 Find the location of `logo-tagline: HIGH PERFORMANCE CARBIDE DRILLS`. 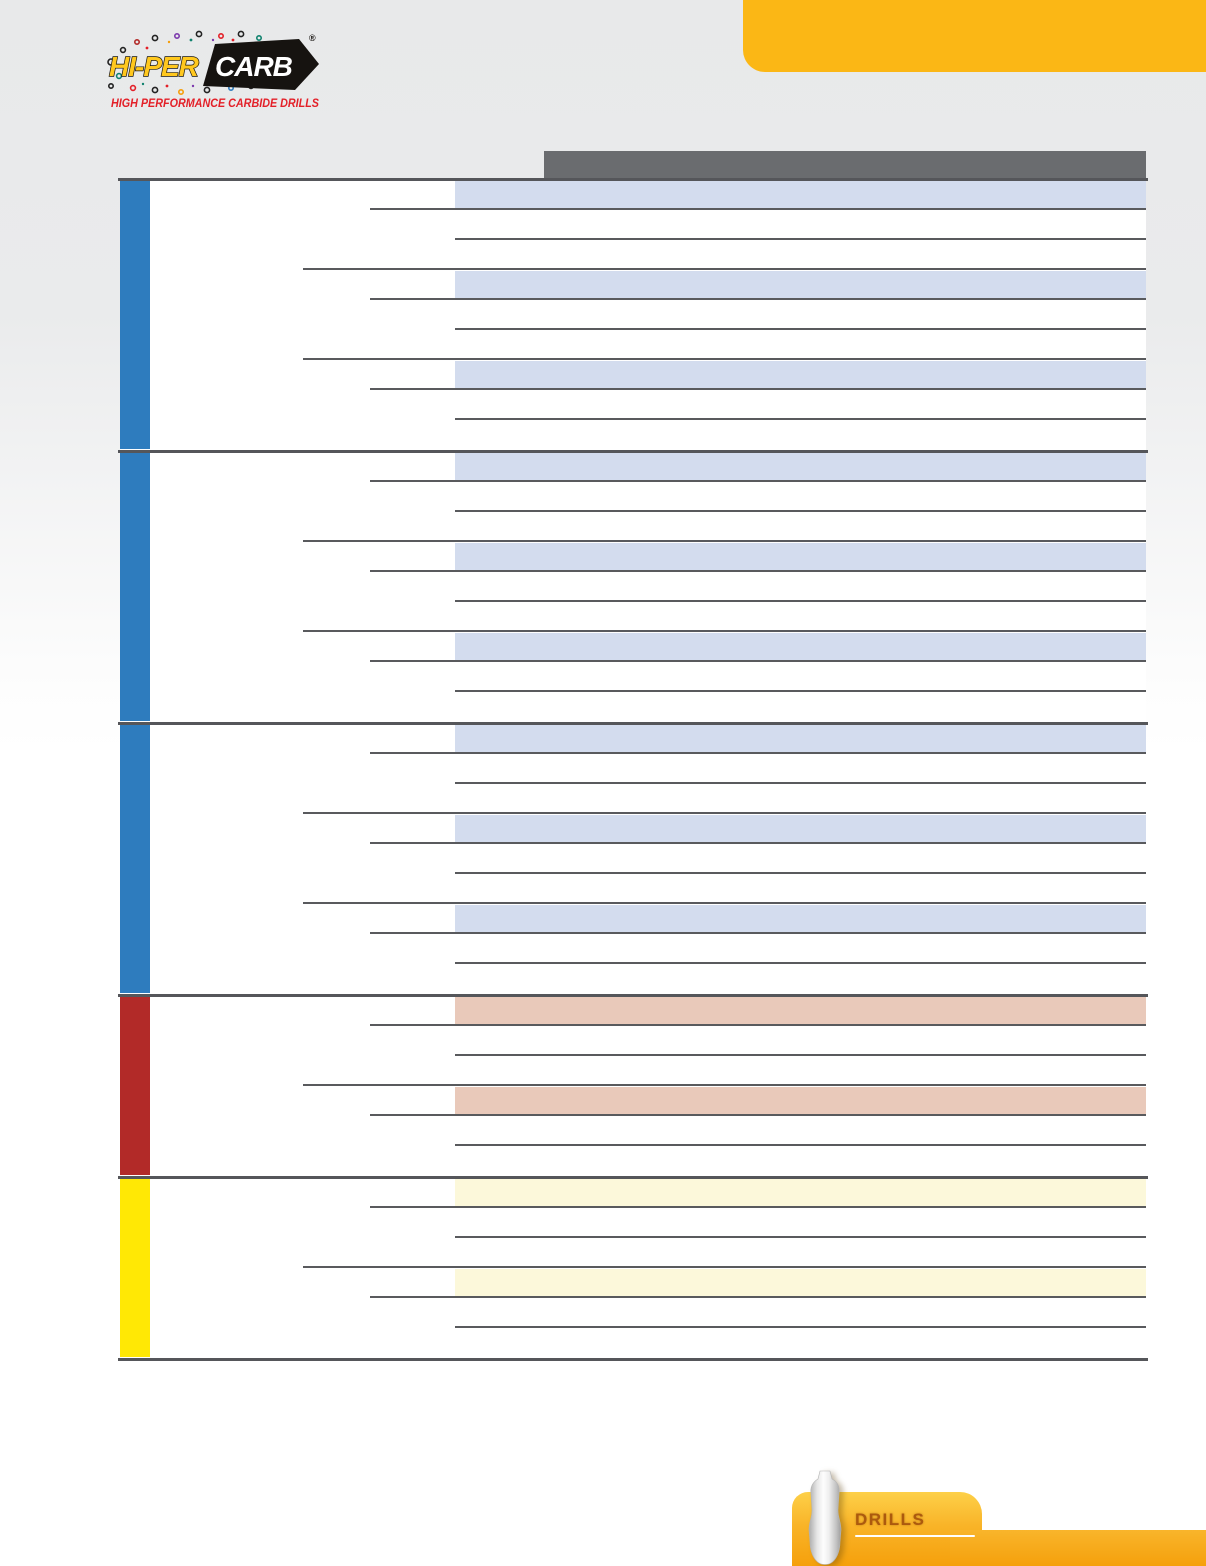

logo-tagline: HIGH PERFORMANCE CARBIDE DRILLS is located at coordinates (215, 103).